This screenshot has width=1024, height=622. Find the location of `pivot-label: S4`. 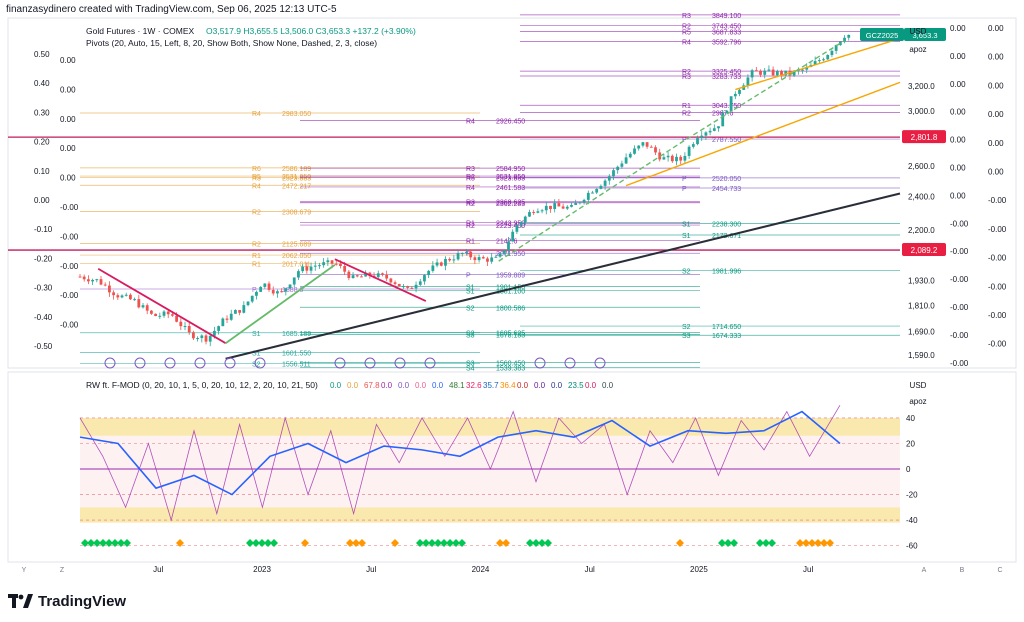

pivot-label: S4 is located at coordinates (470, 369).